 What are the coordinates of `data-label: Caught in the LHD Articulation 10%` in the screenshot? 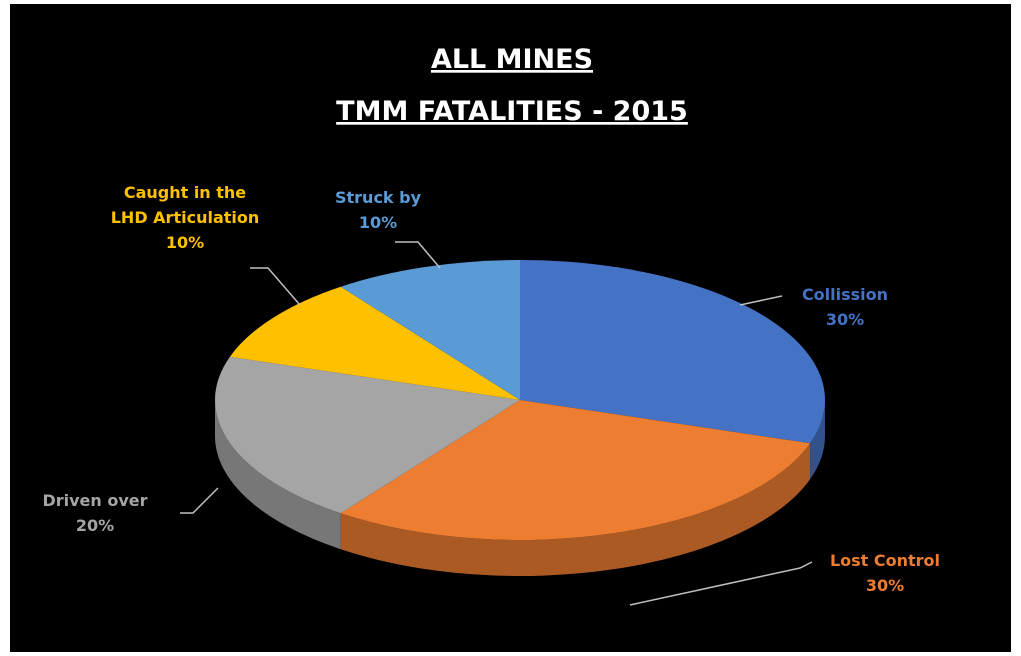 It's located at (185, 217).